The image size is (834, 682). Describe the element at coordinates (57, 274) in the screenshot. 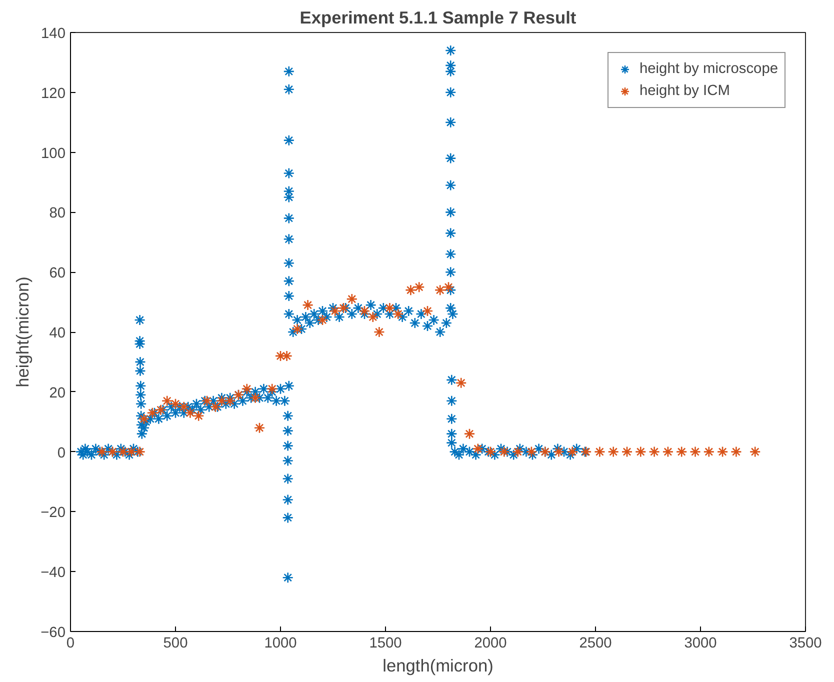

I see `y-tick-label: 60` at that location.